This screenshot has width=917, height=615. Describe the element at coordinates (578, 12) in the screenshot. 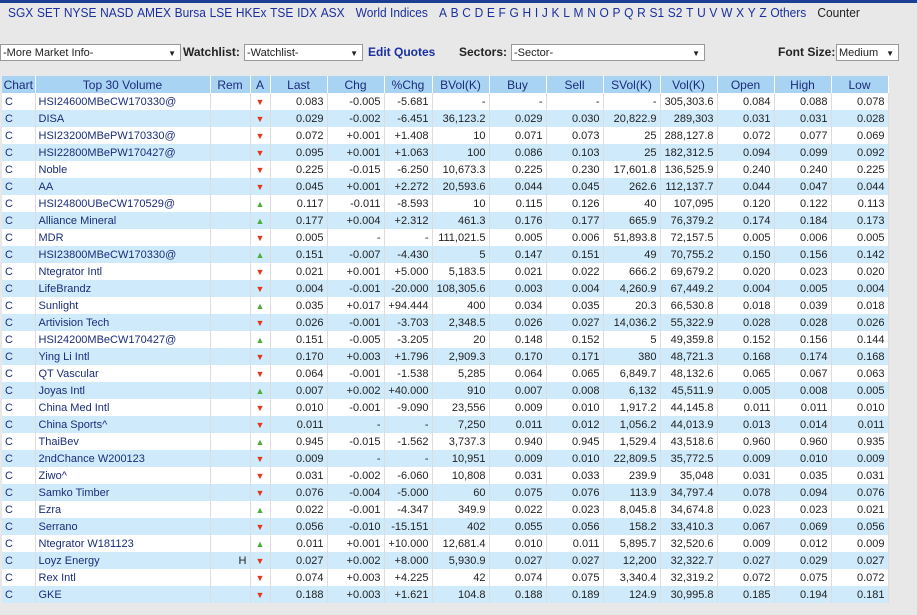

I see `nav-letter-m: M` at that location.